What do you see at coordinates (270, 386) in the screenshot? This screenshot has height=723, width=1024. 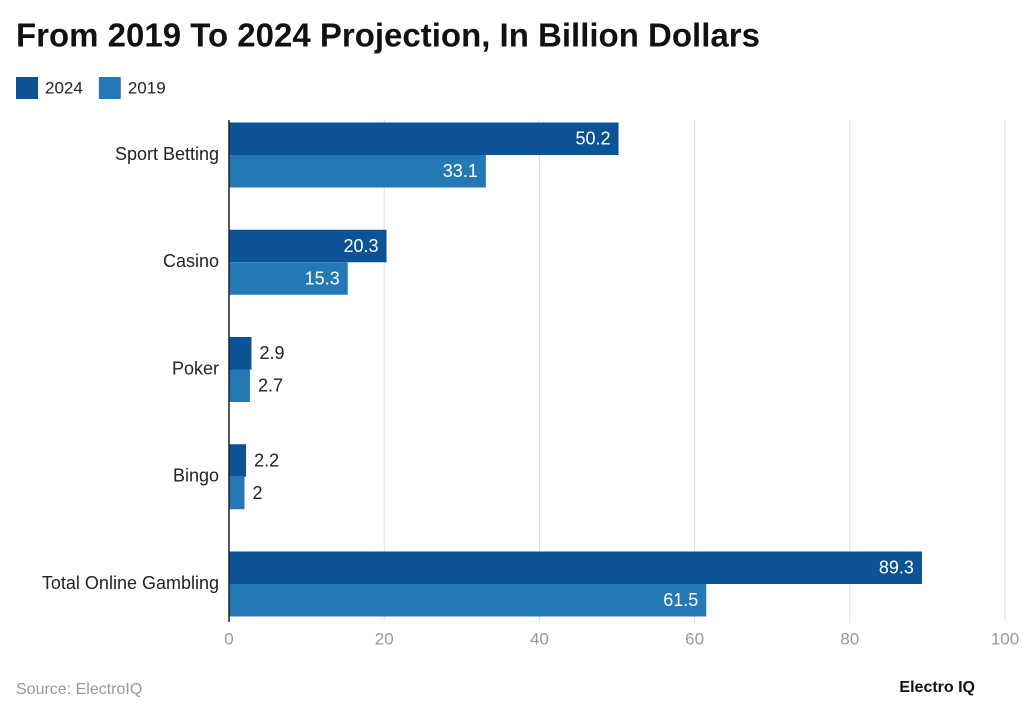 I see `data-label: 2.7` at bounding box center [270, 386].